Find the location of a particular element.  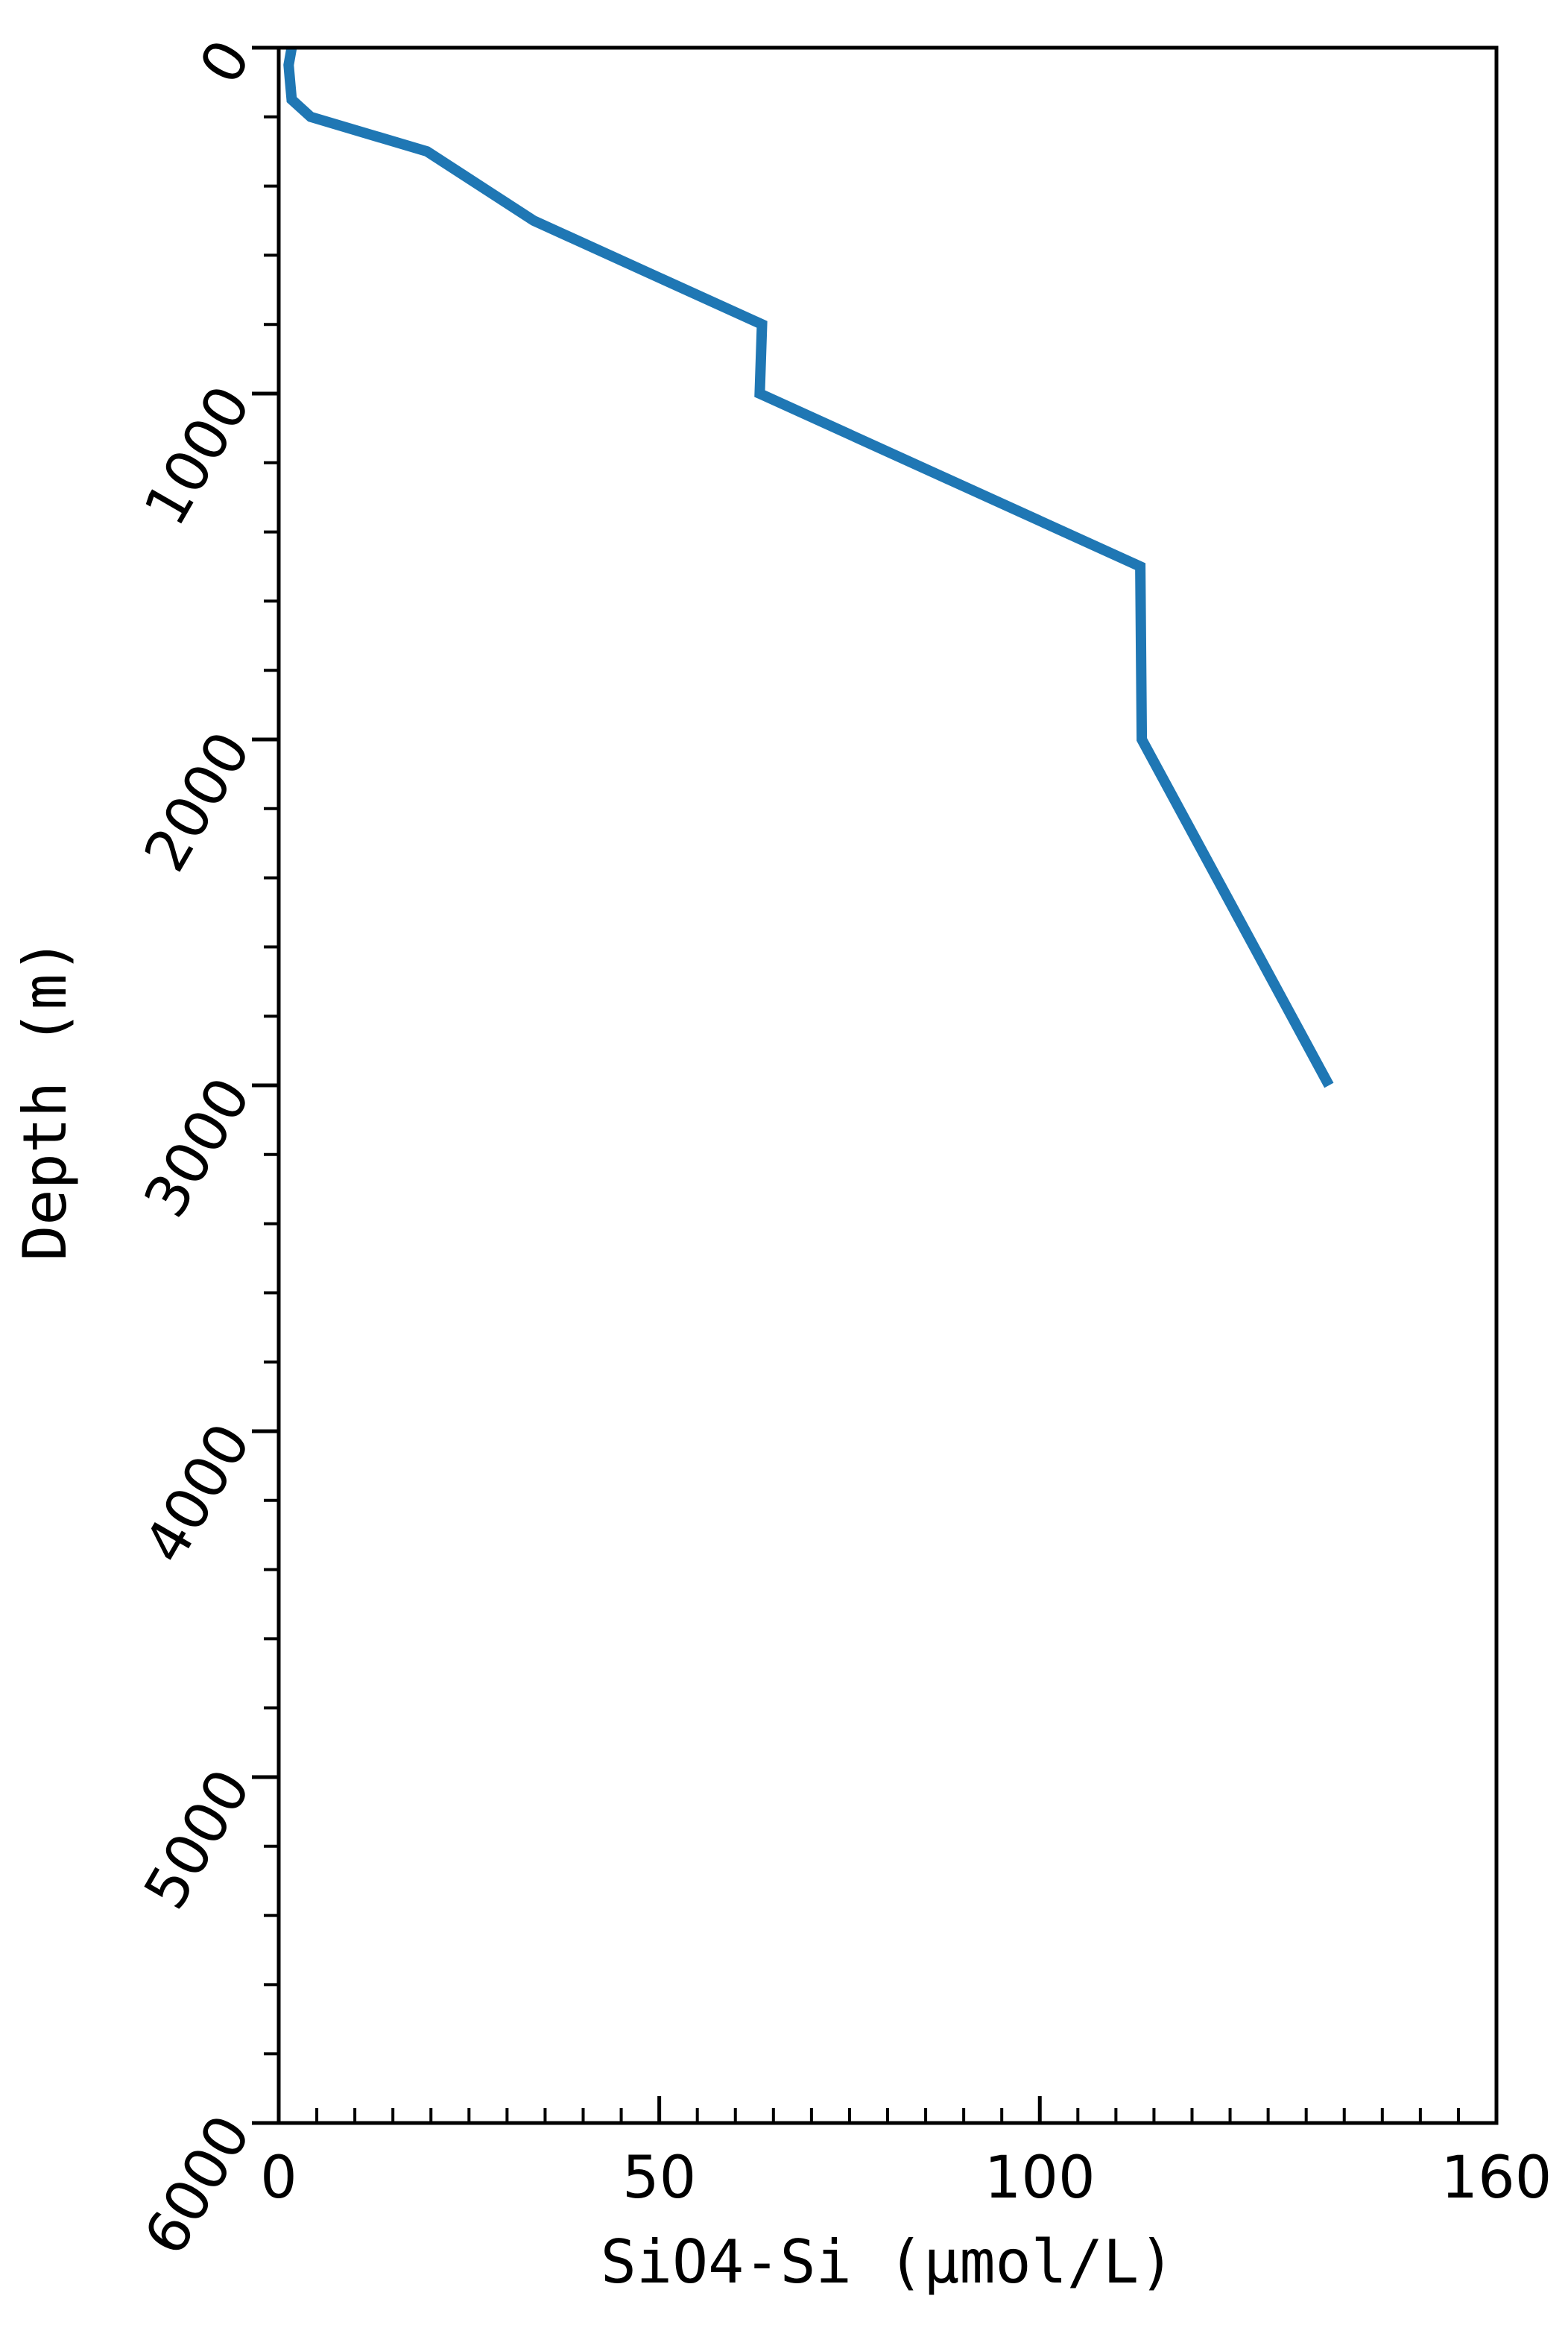

x-tick-label: 50 is located at coordinates (659, 2178).